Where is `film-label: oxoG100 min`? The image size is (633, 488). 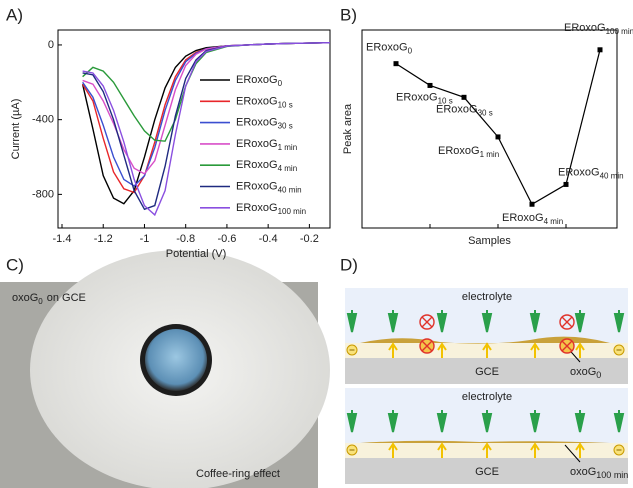 film-label: oxoG100 min is located at coordinates (599, 473).